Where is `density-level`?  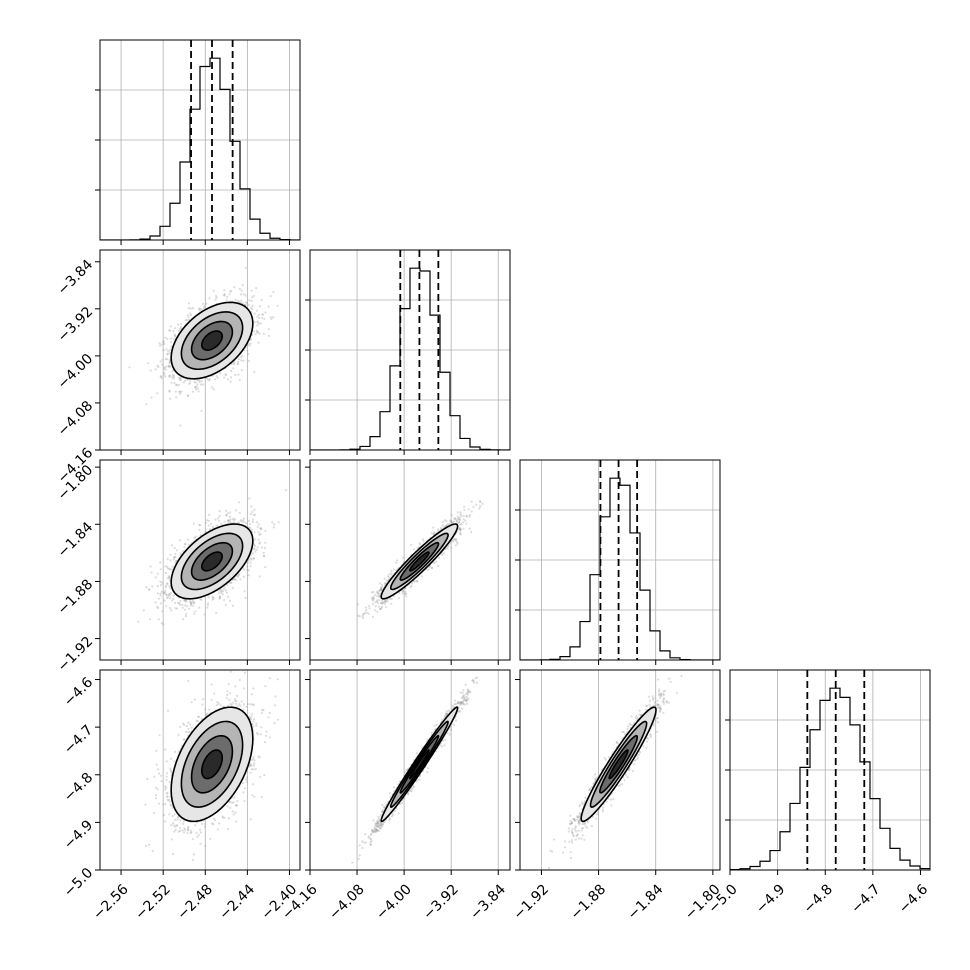
density-level is located at coordinates (212, 561).